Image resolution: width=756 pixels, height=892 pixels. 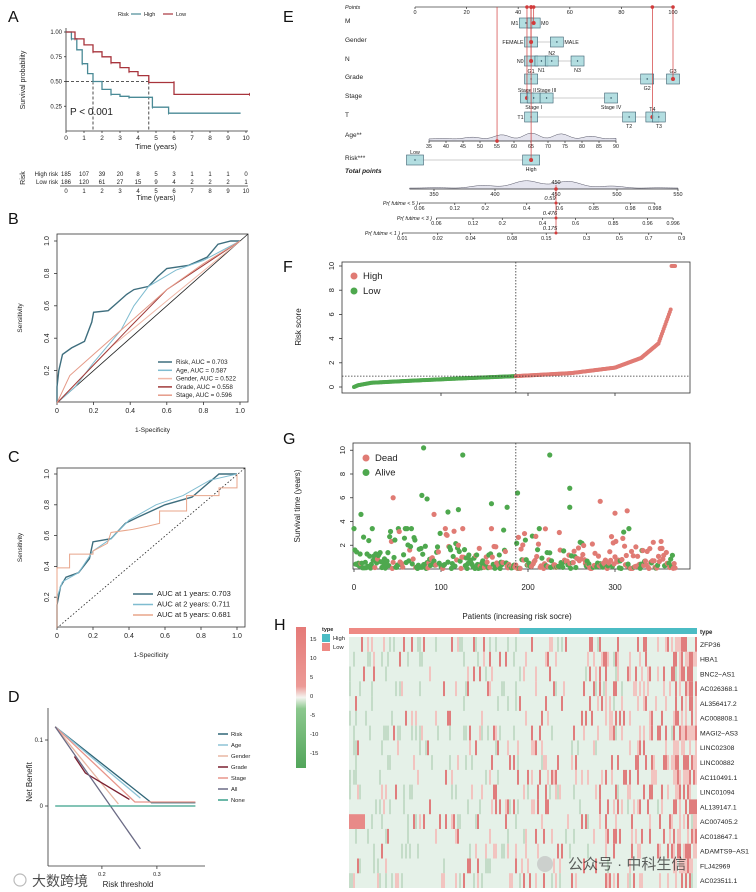 I want to click on level-label: M0, so click(x=544, y=24).